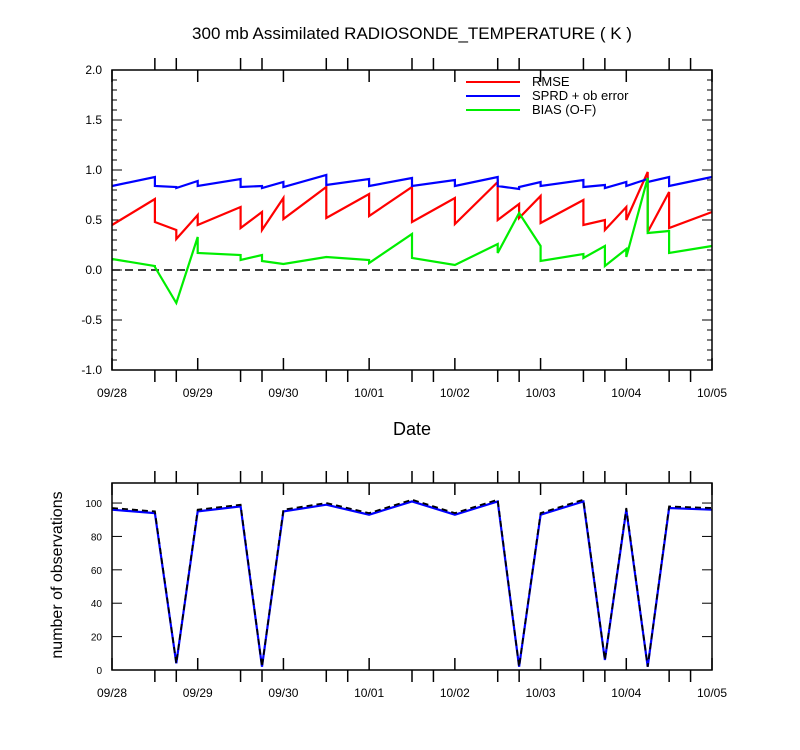  Describe the element at coordinates (112, 393) in the screenshot. I see `top-x-tick-label: 09/28` at that location.